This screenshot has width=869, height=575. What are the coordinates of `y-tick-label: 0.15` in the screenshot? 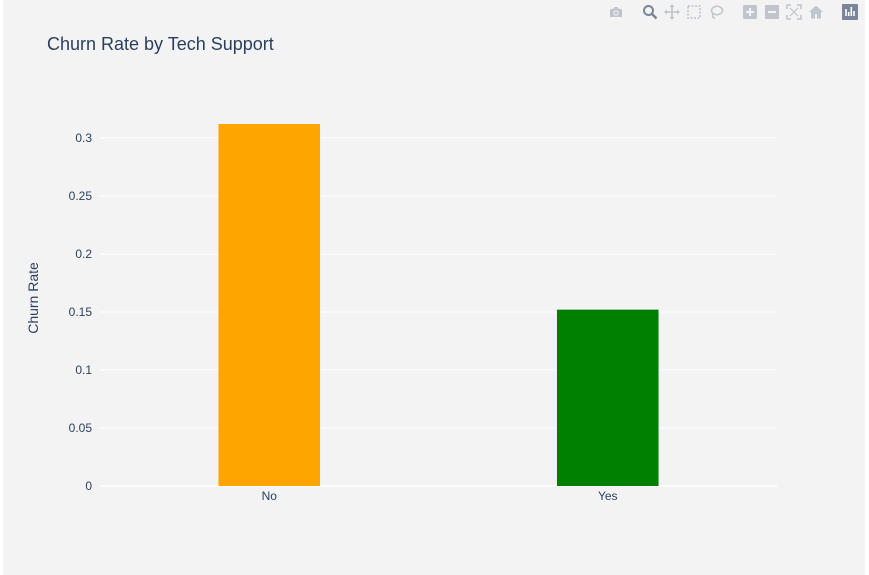 It's located at (81, 312).